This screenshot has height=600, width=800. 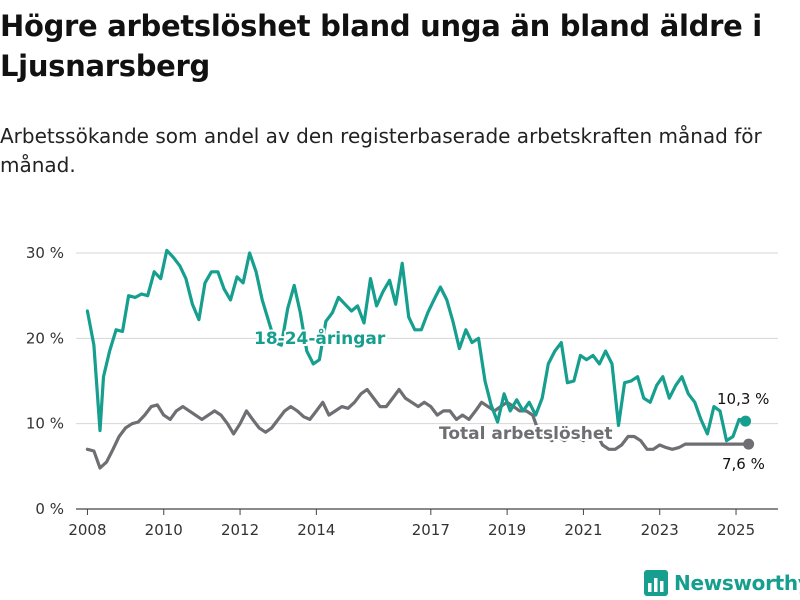 I want to click on y-tick-label: 10 %, so click(x=45, y=424).